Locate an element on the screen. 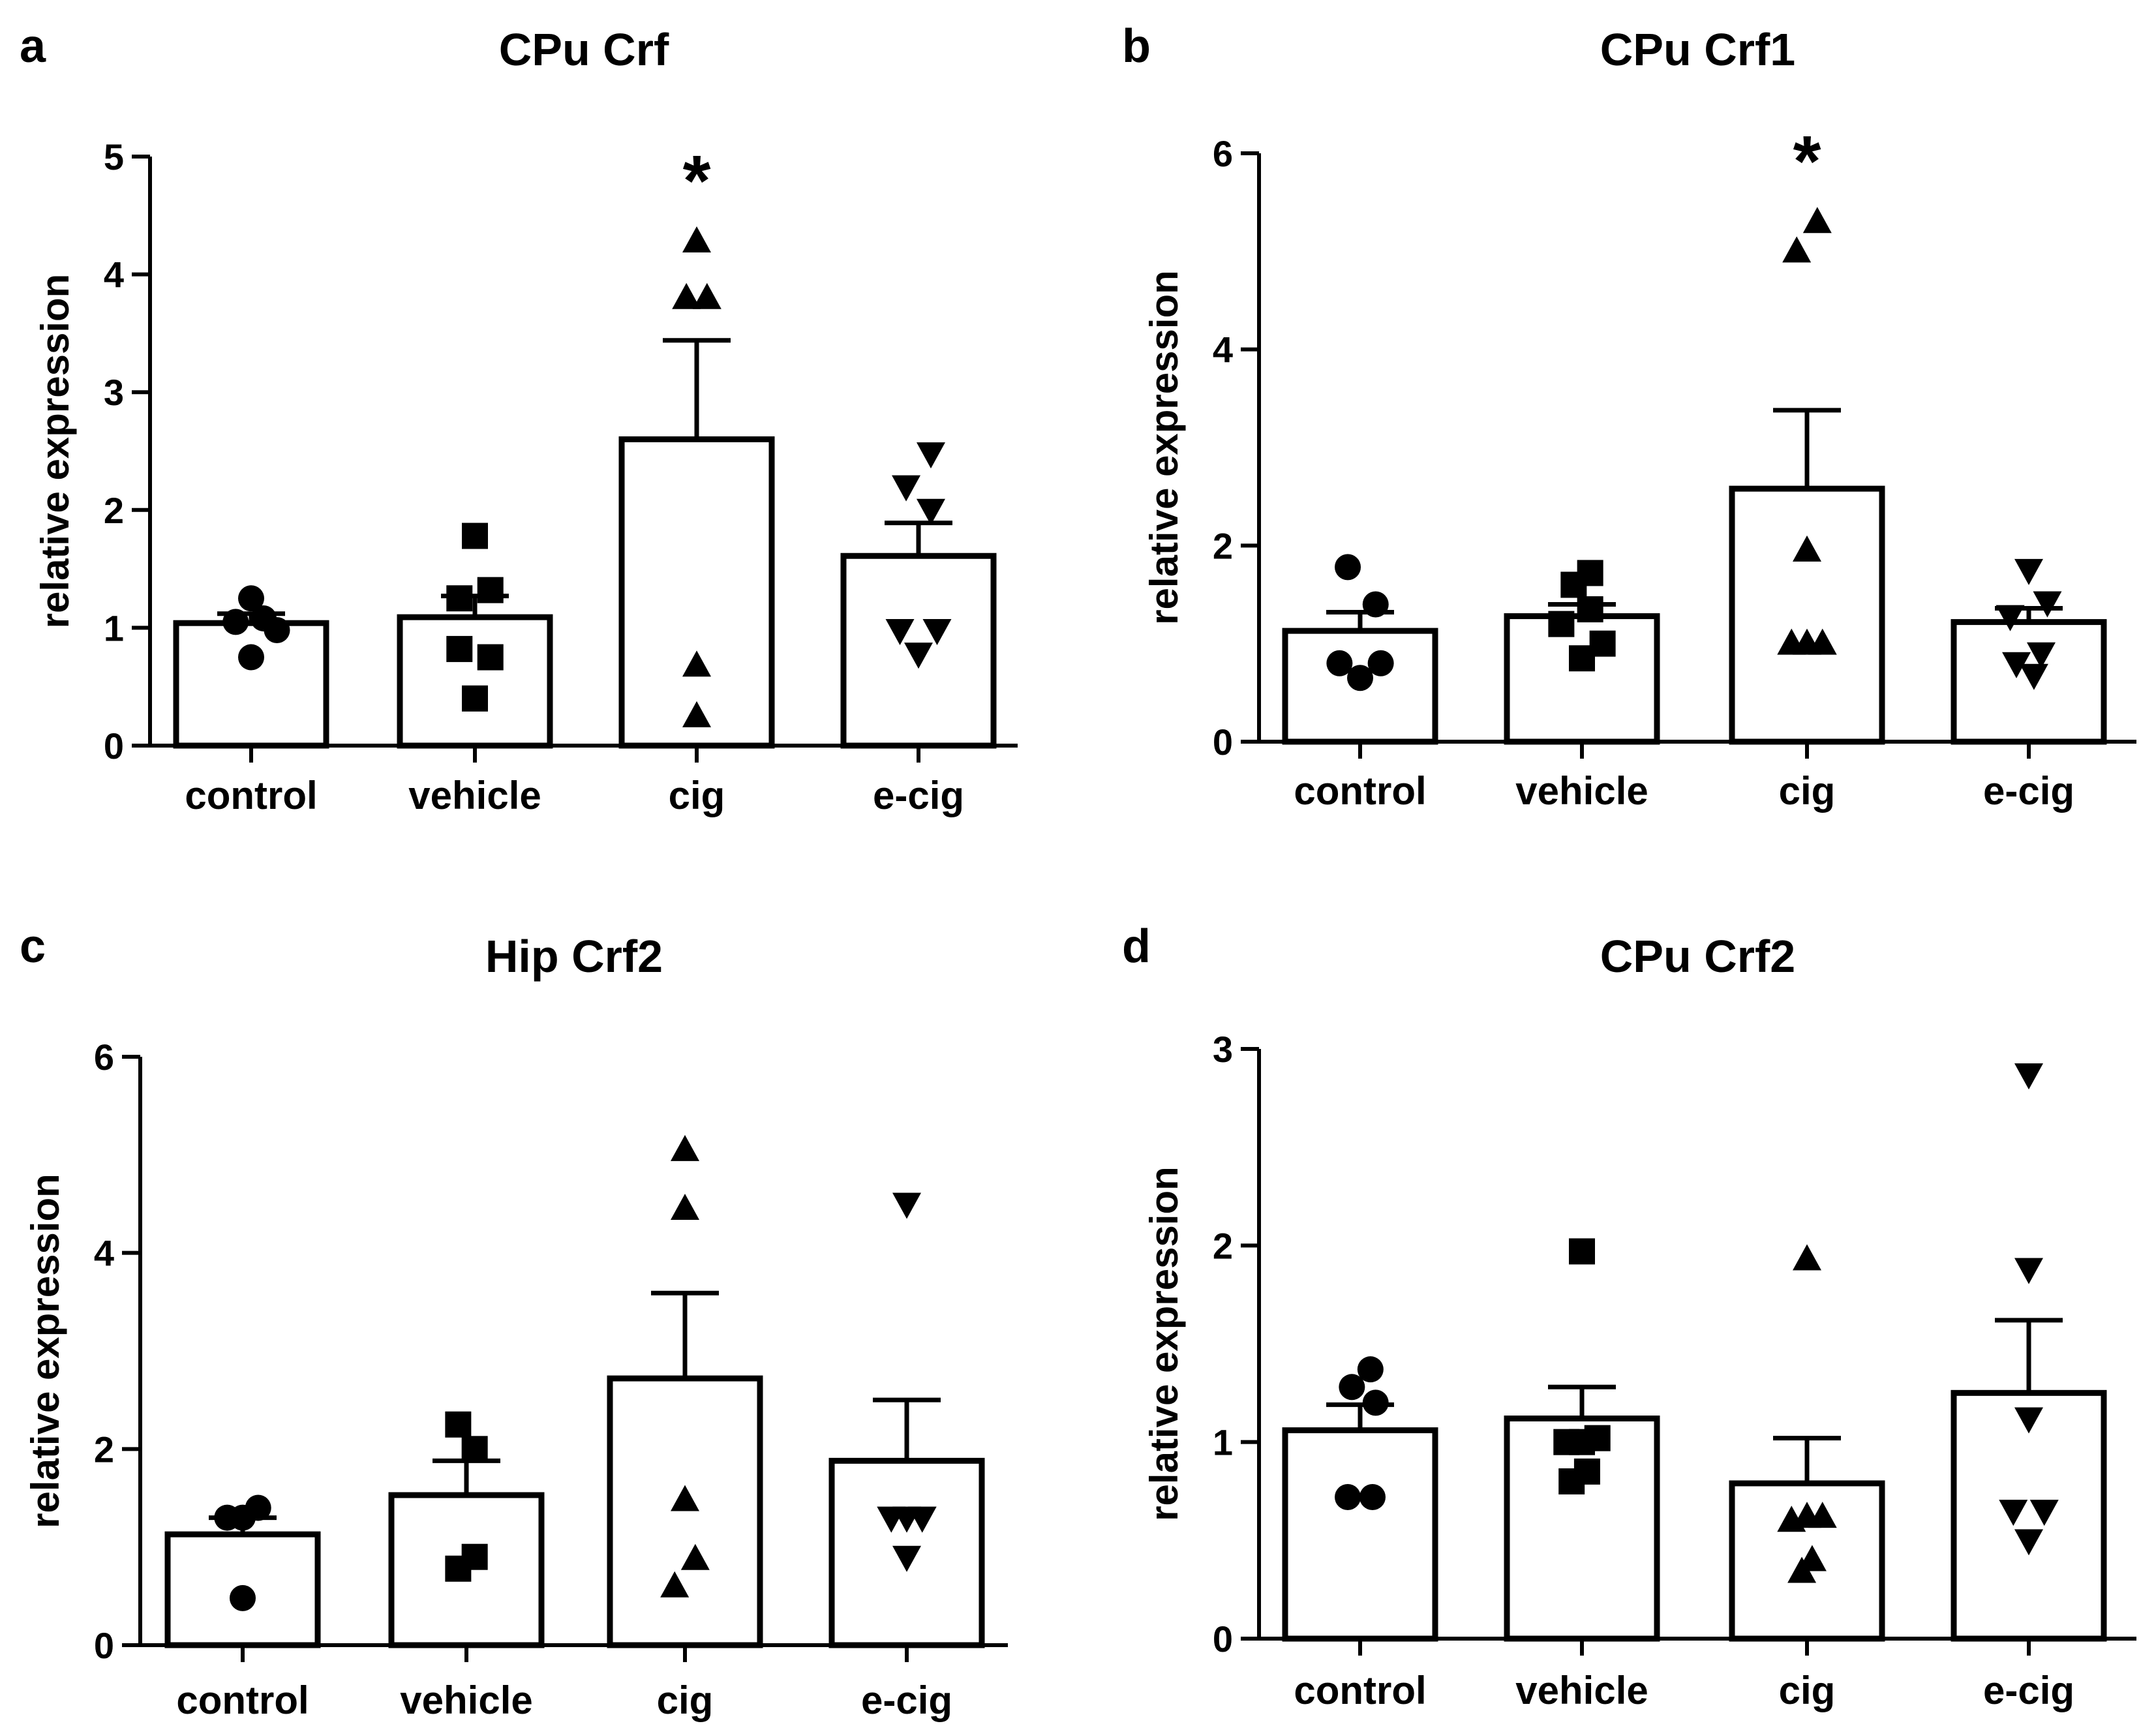 The width and height of the screenshot is (2156, 1728). chart-title: Hip Crf2 is located at coordinates (574, 956).